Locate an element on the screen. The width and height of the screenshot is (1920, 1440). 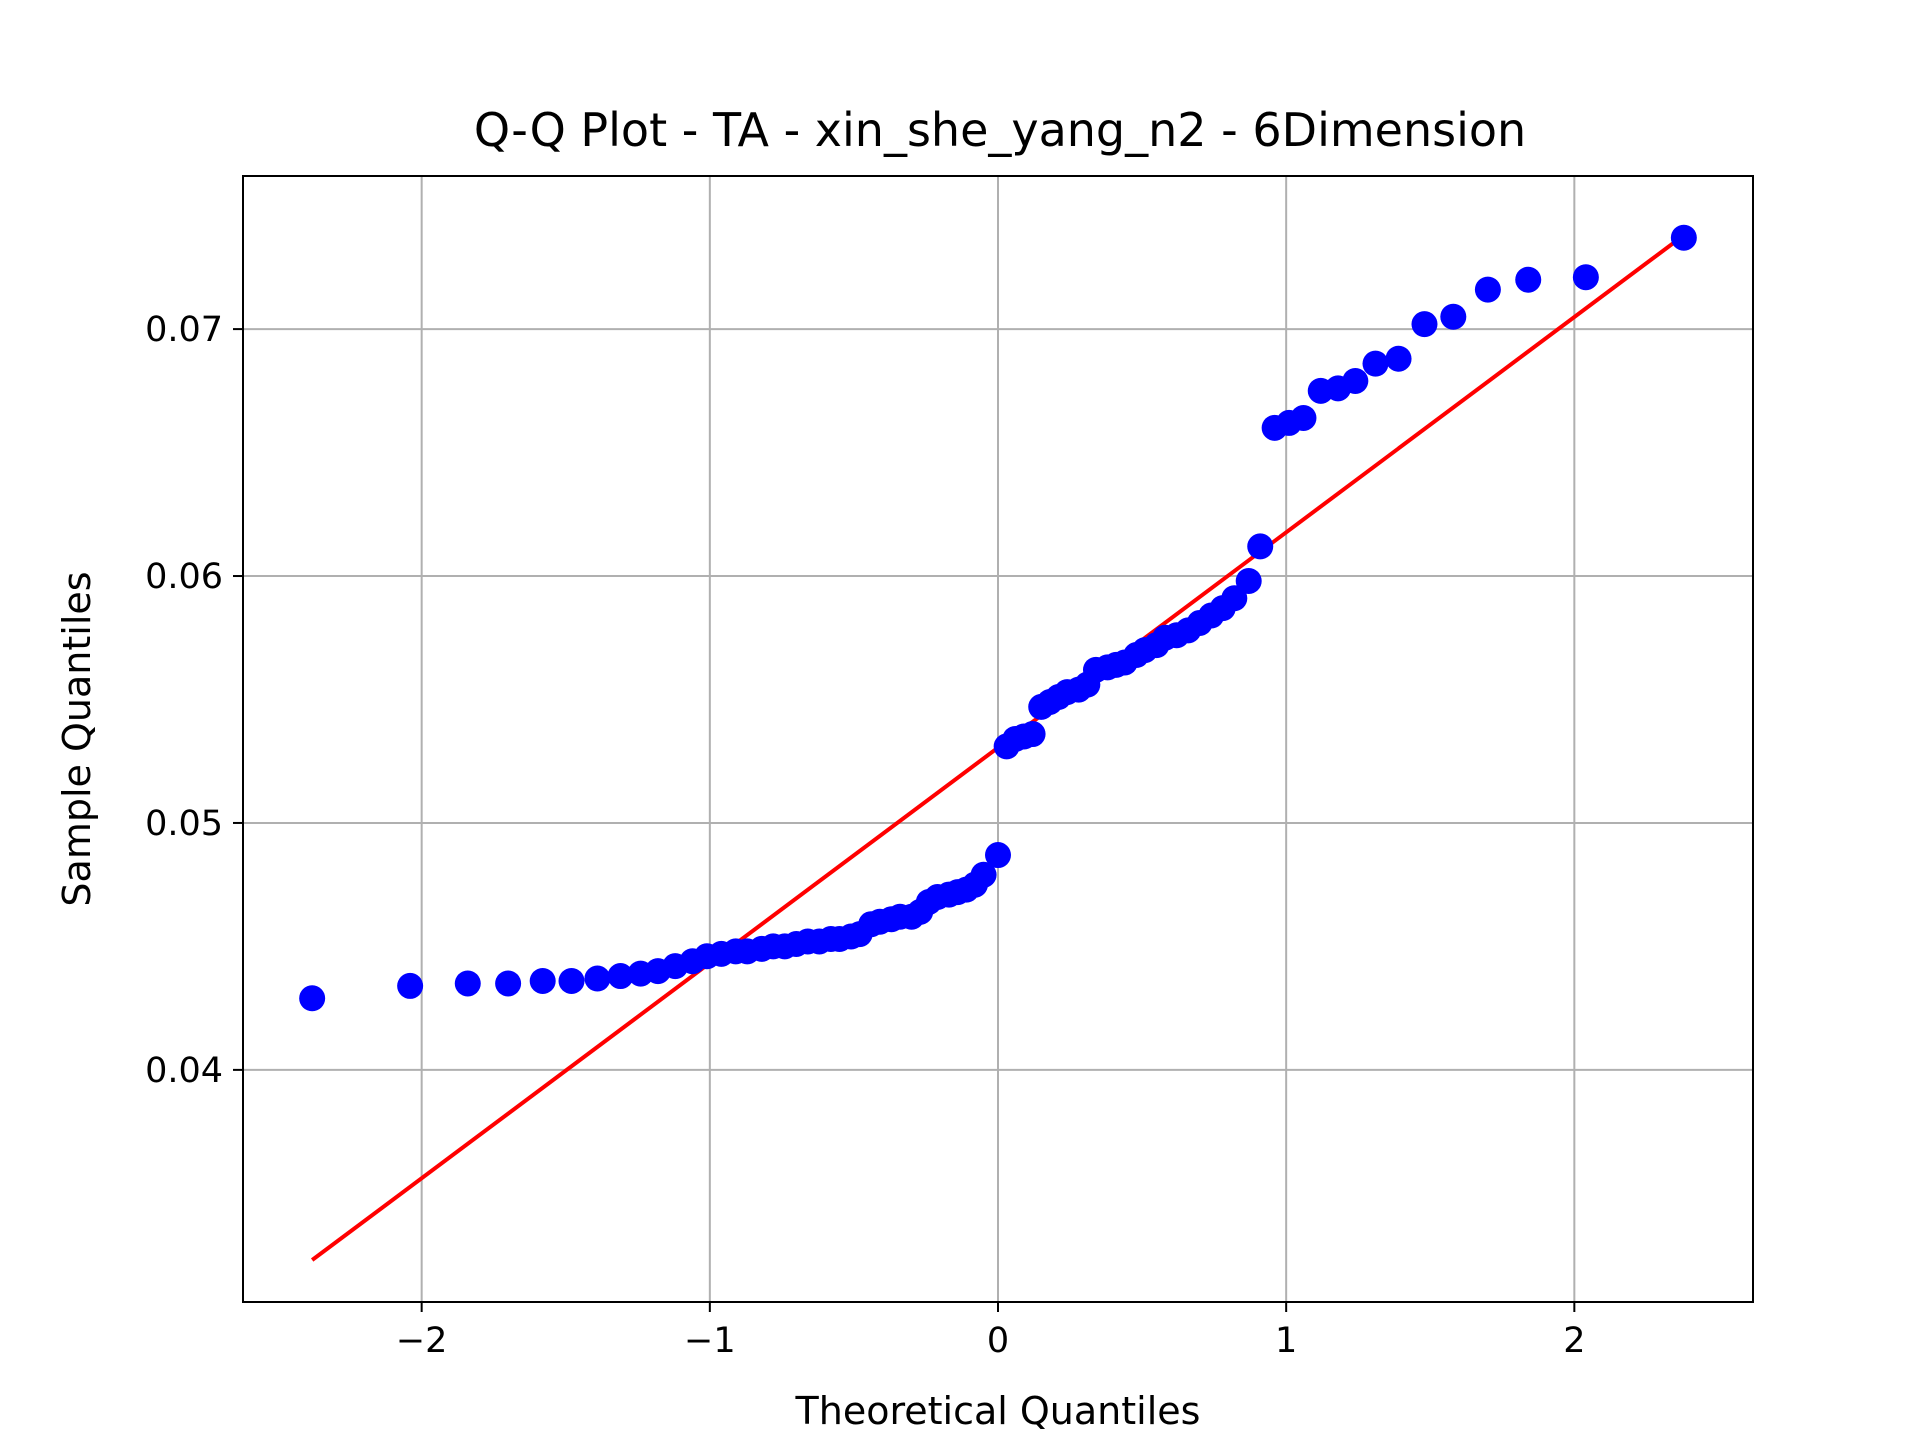
y-tick-label: 0.06 is located at coordinates (184, 577).